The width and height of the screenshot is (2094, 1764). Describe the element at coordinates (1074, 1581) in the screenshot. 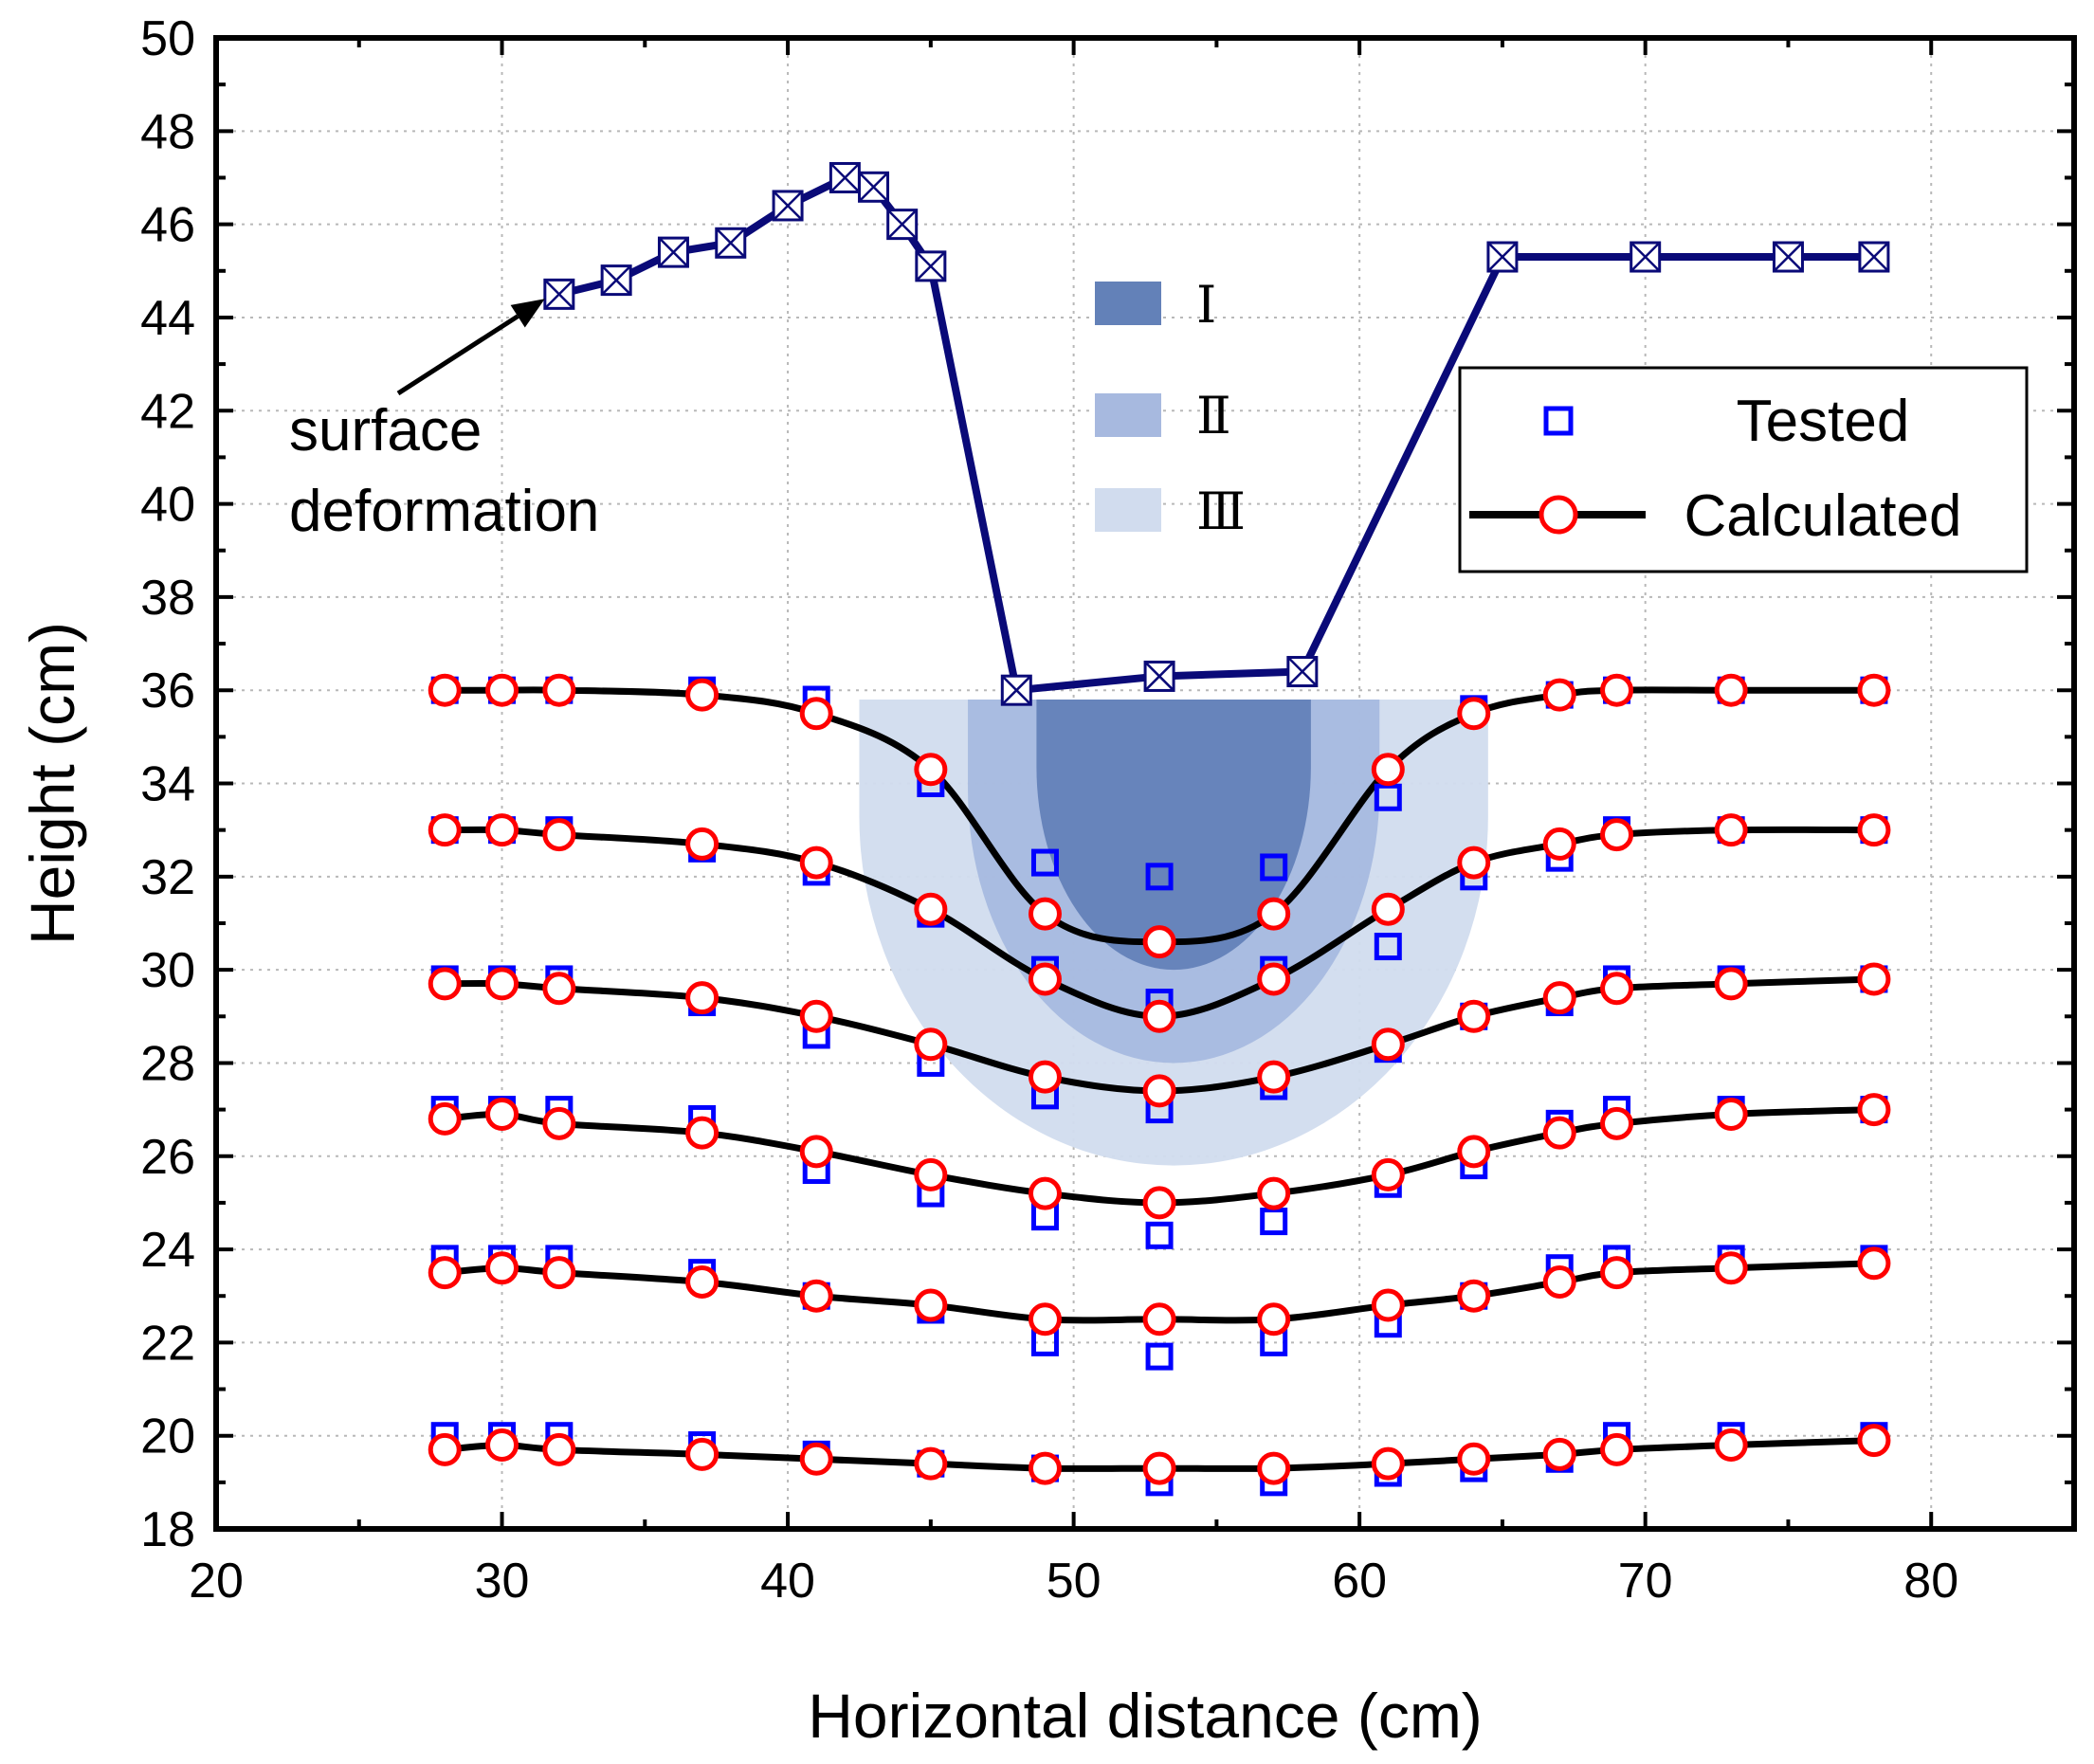

I see `x-tick-label: 50` at that location.